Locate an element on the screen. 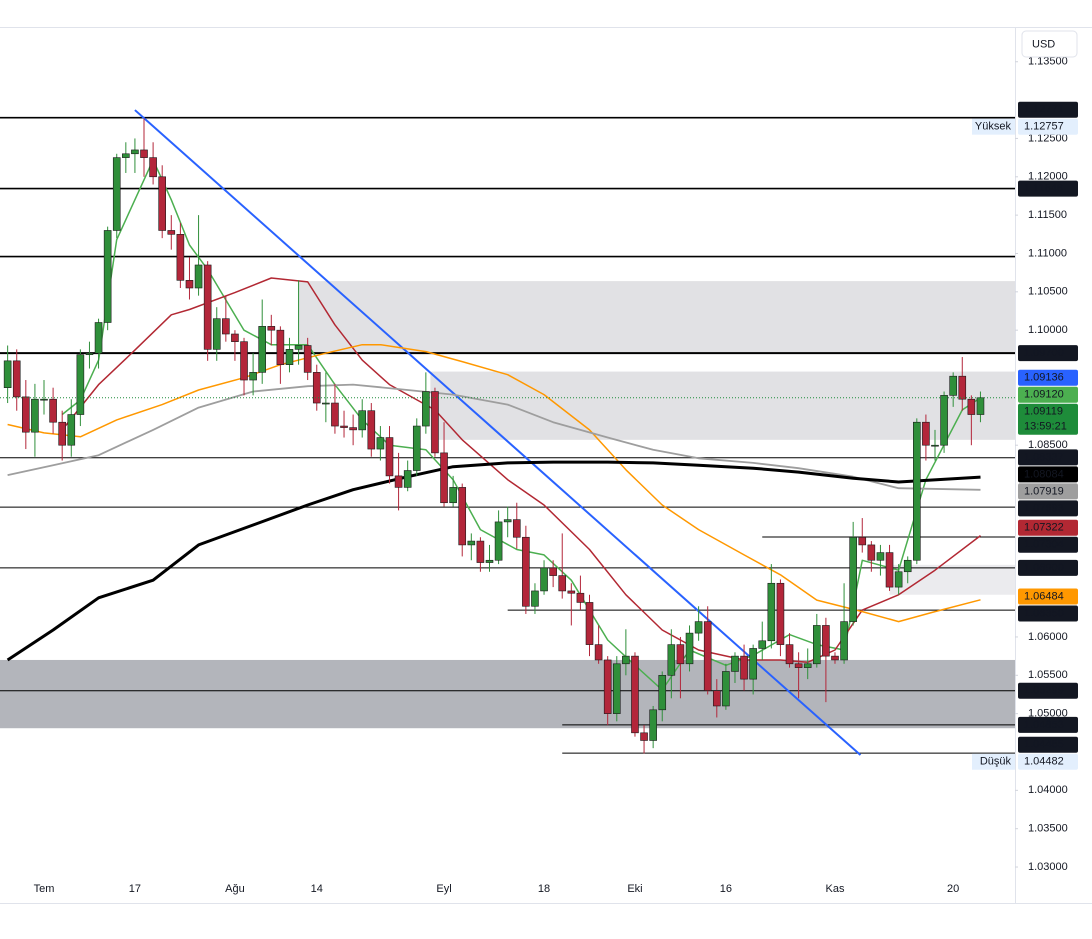 Image resolution: width=1092 pixels, height=939 pixels. price-badge-label: 1.04853 is located at coordinates (1044, 725).